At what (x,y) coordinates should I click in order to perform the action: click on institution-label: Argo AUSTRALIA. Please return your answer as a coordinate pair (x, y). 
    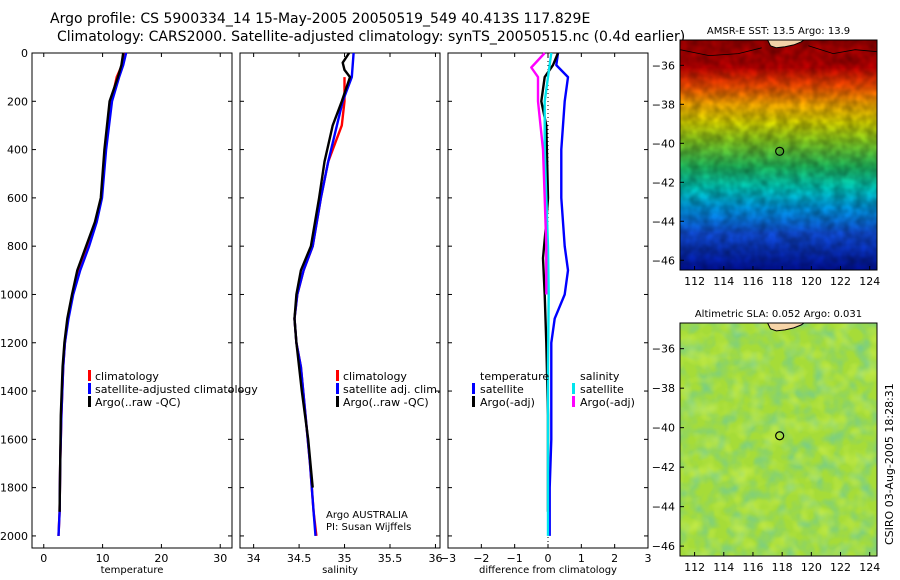
    Looking at the image, I should click on (367, 515).